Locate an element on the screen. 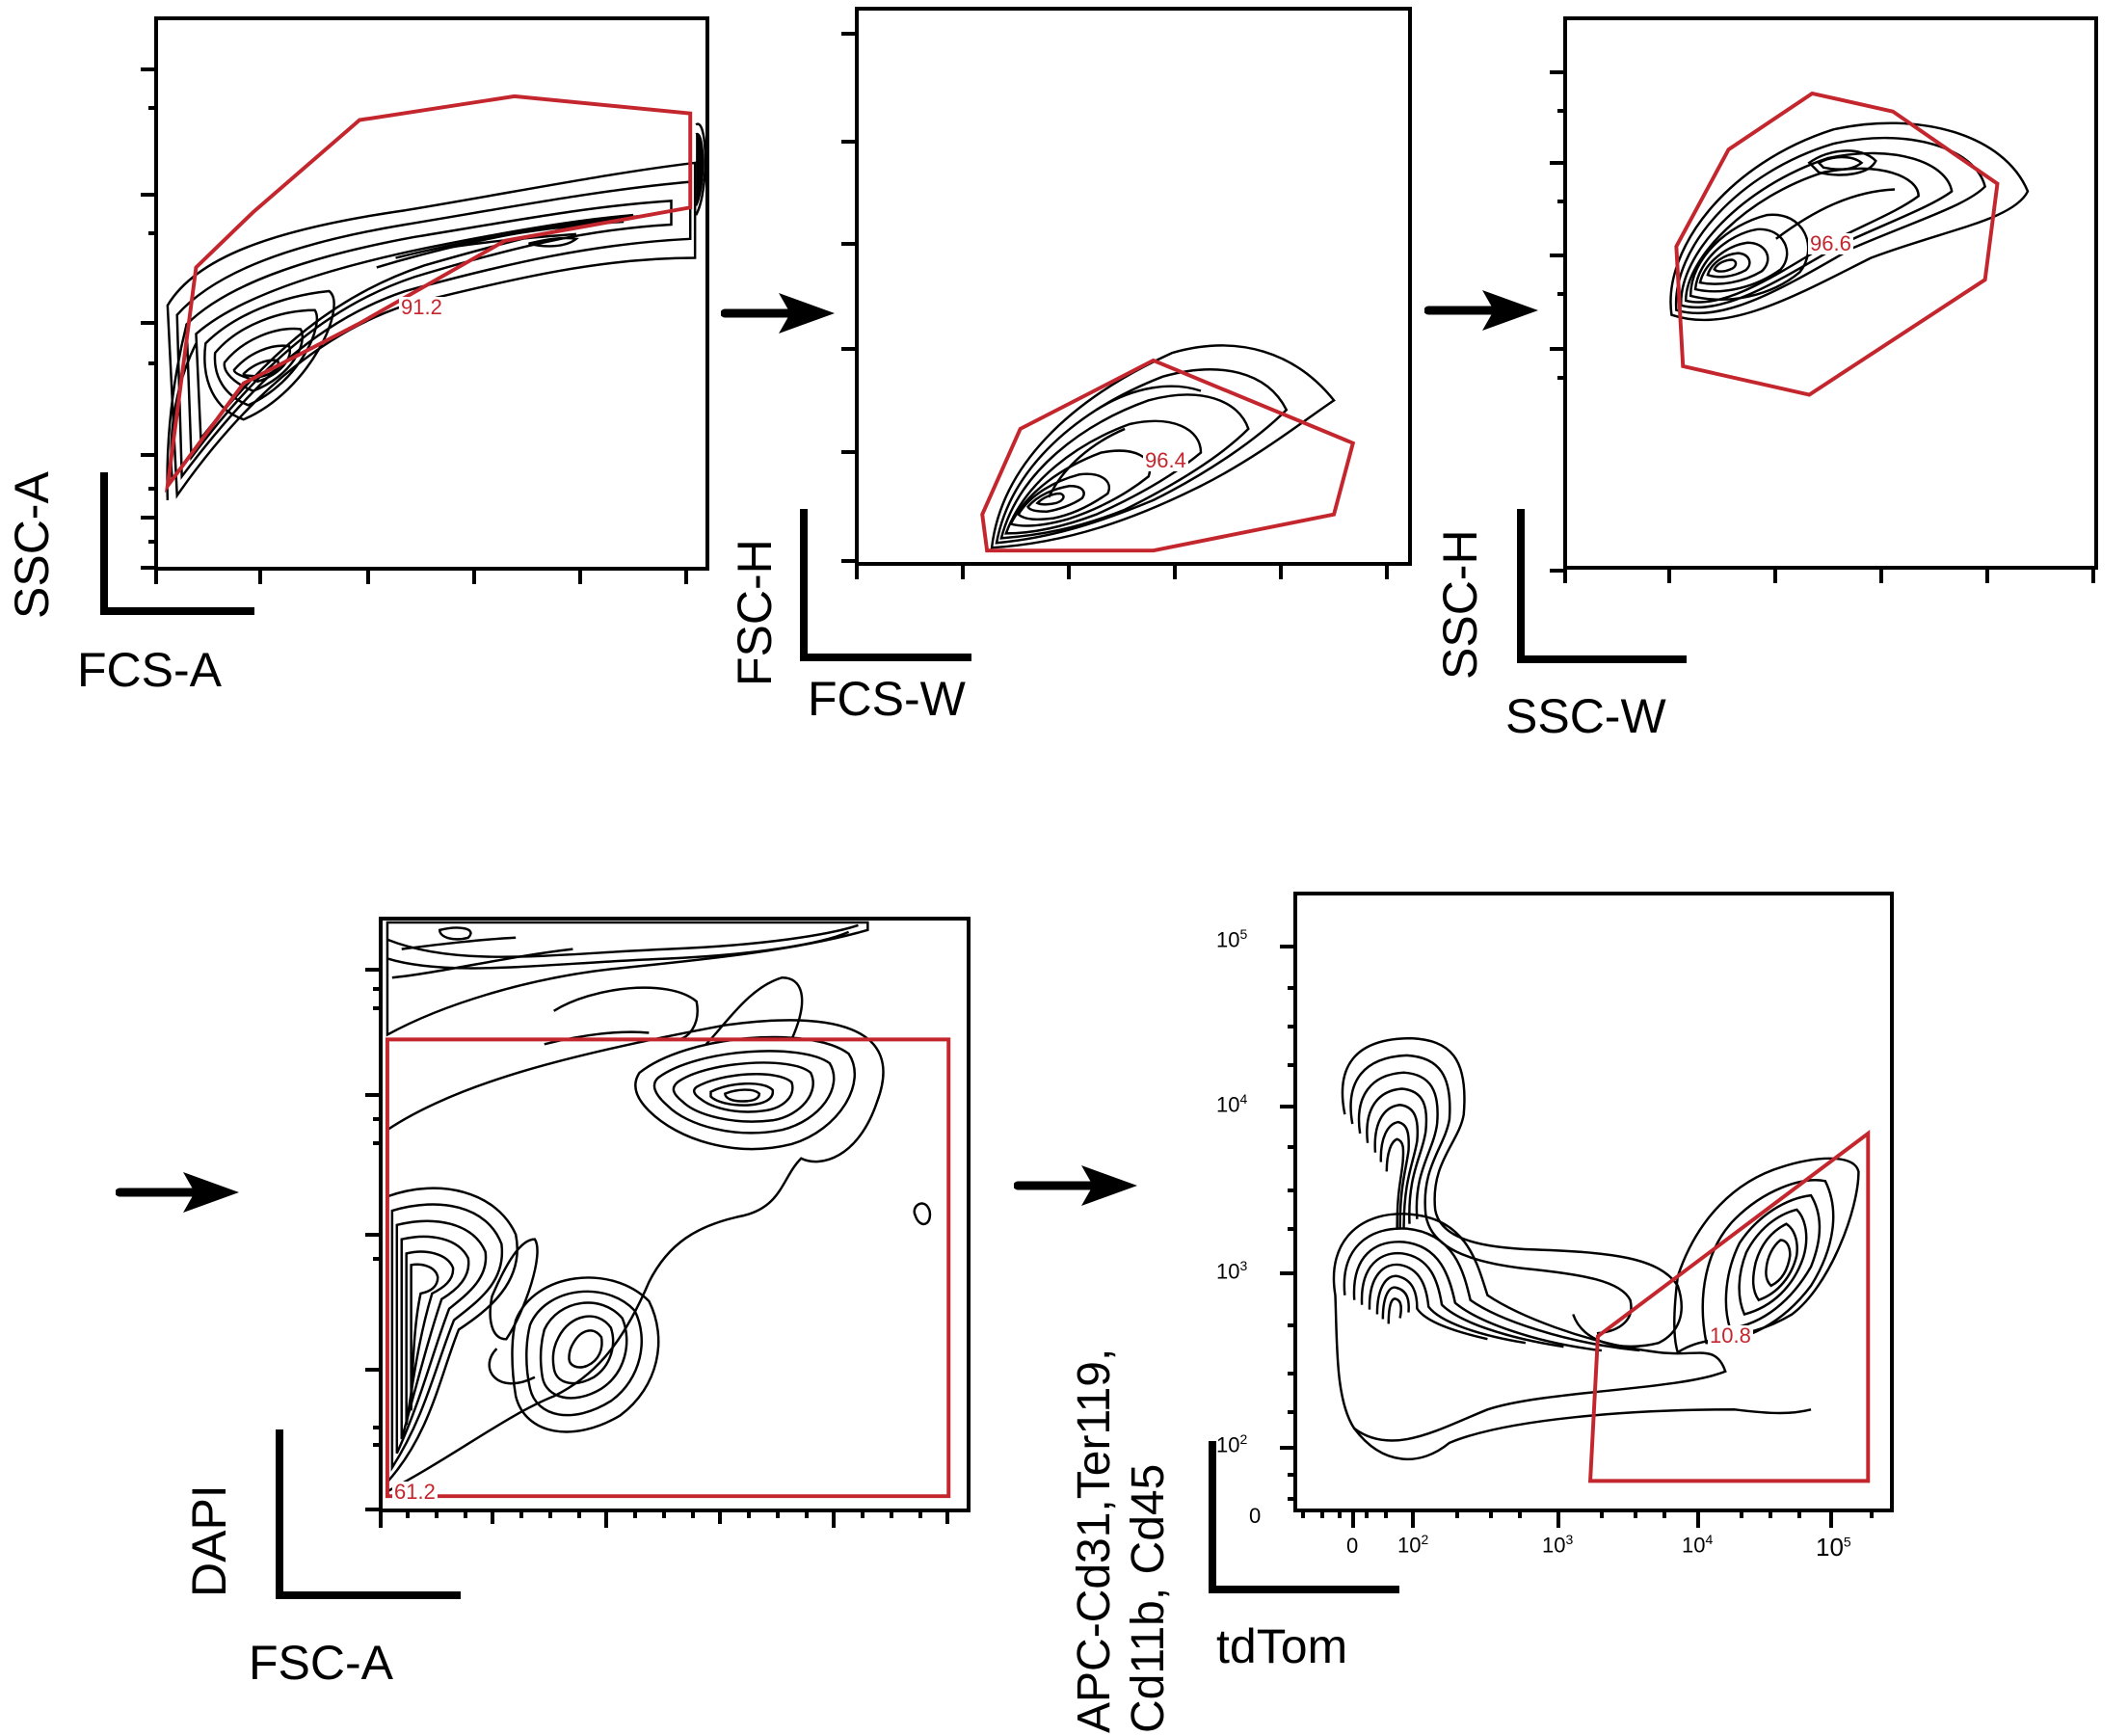 The width and height of the screenshot is (2128, 1736). y-axis-label-3: SSC-H is located at coordinates (1460, 604).